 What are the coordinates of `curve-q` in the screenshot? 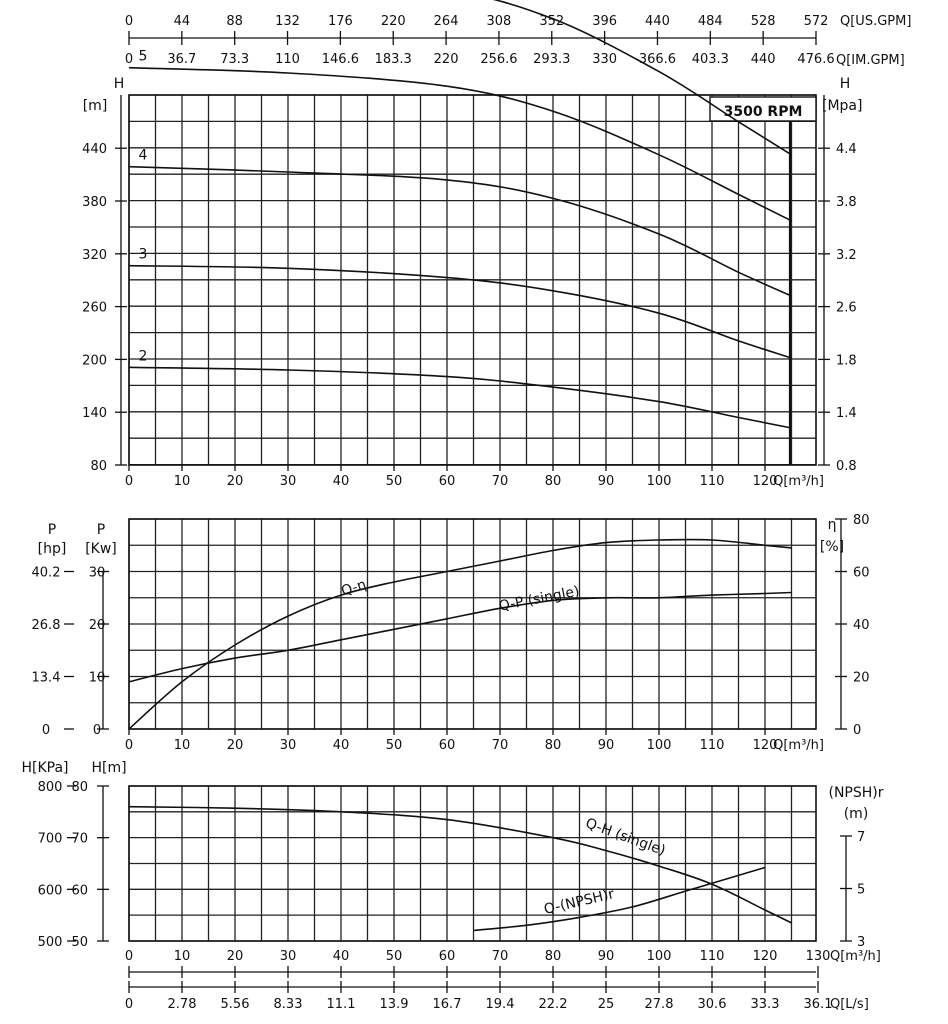 It's located at (460, 634).